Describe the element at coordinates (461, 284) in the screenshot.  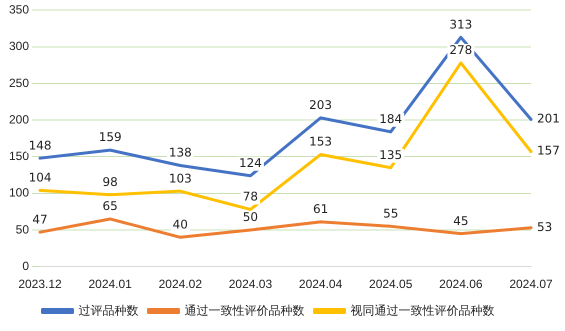
I see `x-tick-label: 2024.06` at that location.